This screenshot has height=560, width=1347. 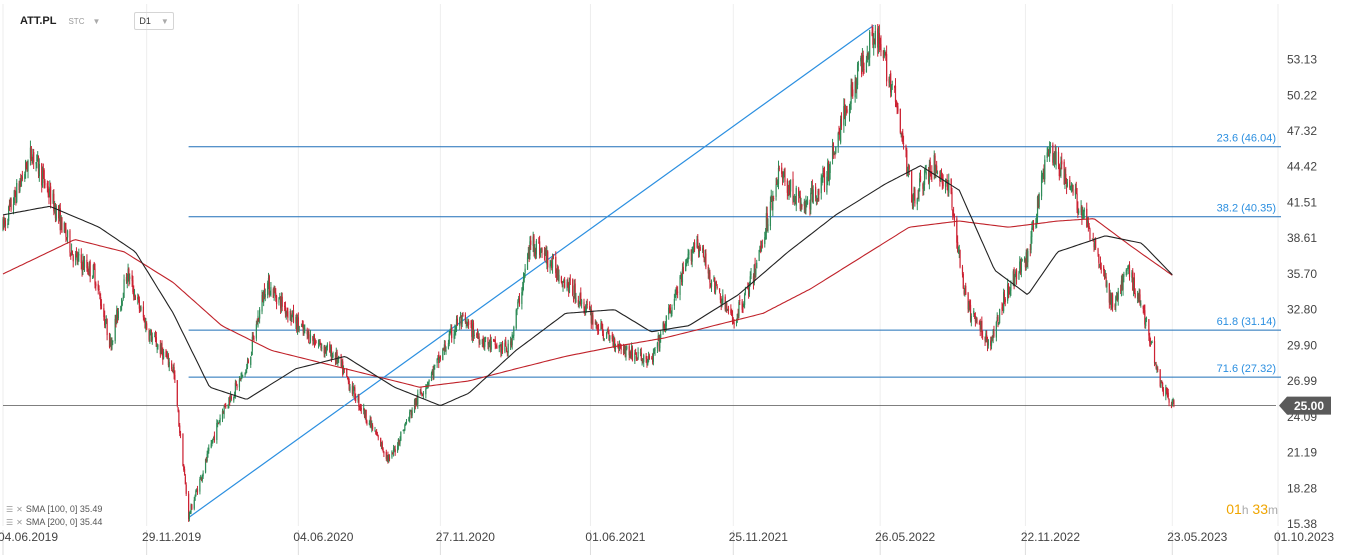 What do you see at coordinates (154, 21) in the screenshot?
I see `timeframe-select: D1 ▼` at bounding box center [154, 21].